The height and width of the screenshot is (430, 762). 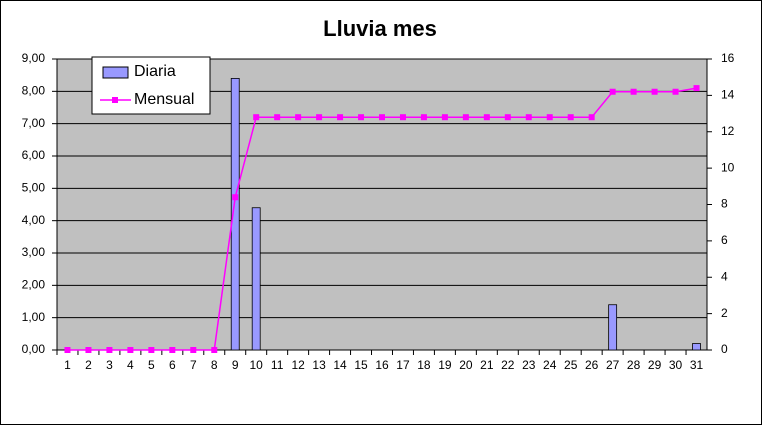 What do you see at coordinates (508, 365) in the screenshot?
I see `x-tick-label: 22` at bounding box center [508, 365].